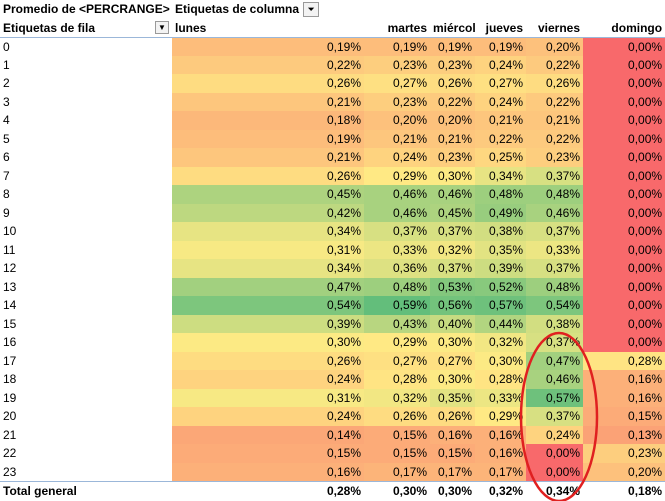 Image resolution: width=665 pixels, height=501 pixels. Describe the element at coordinates (500, 397) in the screenshot. I see `value-cell: 0,33%` at that location.